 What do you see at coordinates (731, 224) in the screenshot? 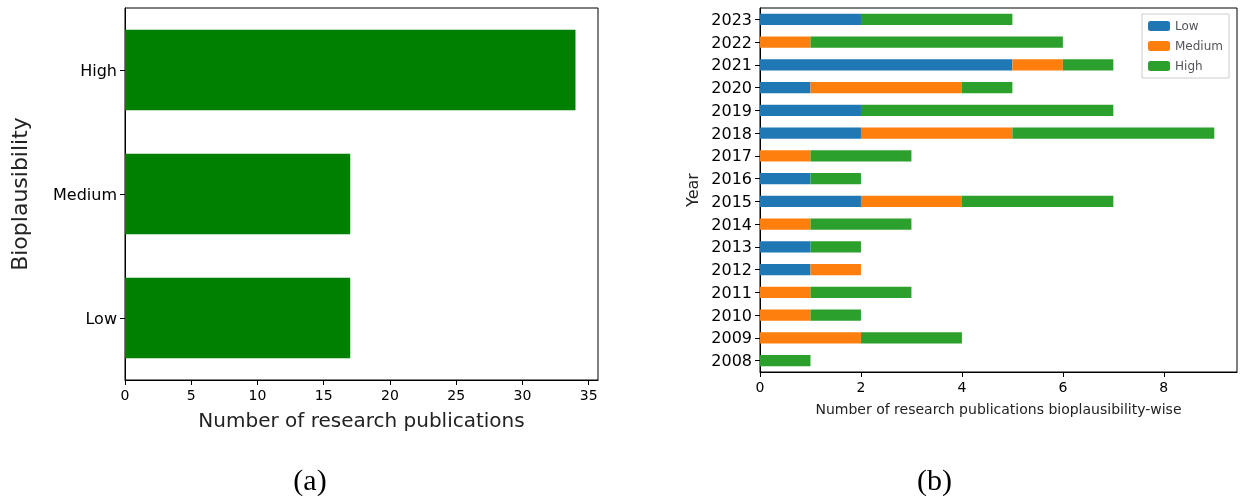
I see `y-tick-label: 2014` at bounding box center [731, 224].